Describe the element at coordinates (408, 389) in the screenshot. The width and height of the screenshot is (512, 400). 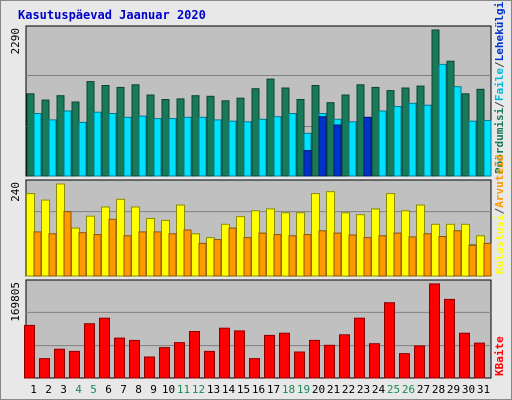
I see `x-tick-label-26: 26` at that location.